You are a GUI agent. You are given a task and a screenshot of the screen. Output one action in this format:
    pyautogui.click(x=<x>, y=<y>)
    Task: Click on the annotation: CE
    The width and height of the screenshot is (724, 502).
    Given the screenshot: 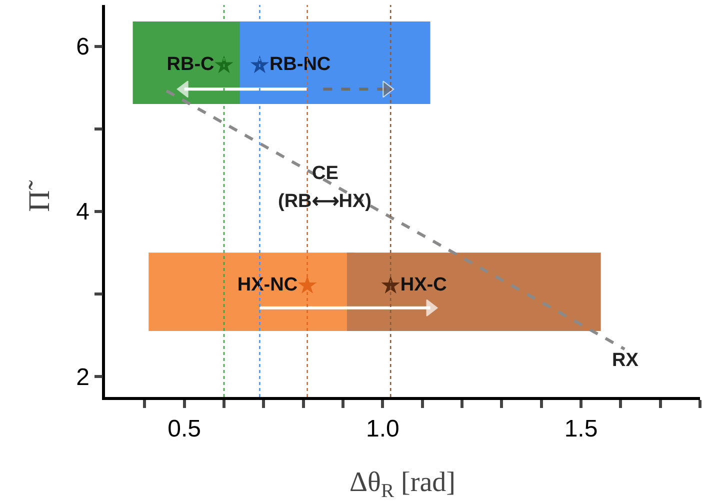 What is the action you would take?
    pyautogui.click(x=325, y=173)
    